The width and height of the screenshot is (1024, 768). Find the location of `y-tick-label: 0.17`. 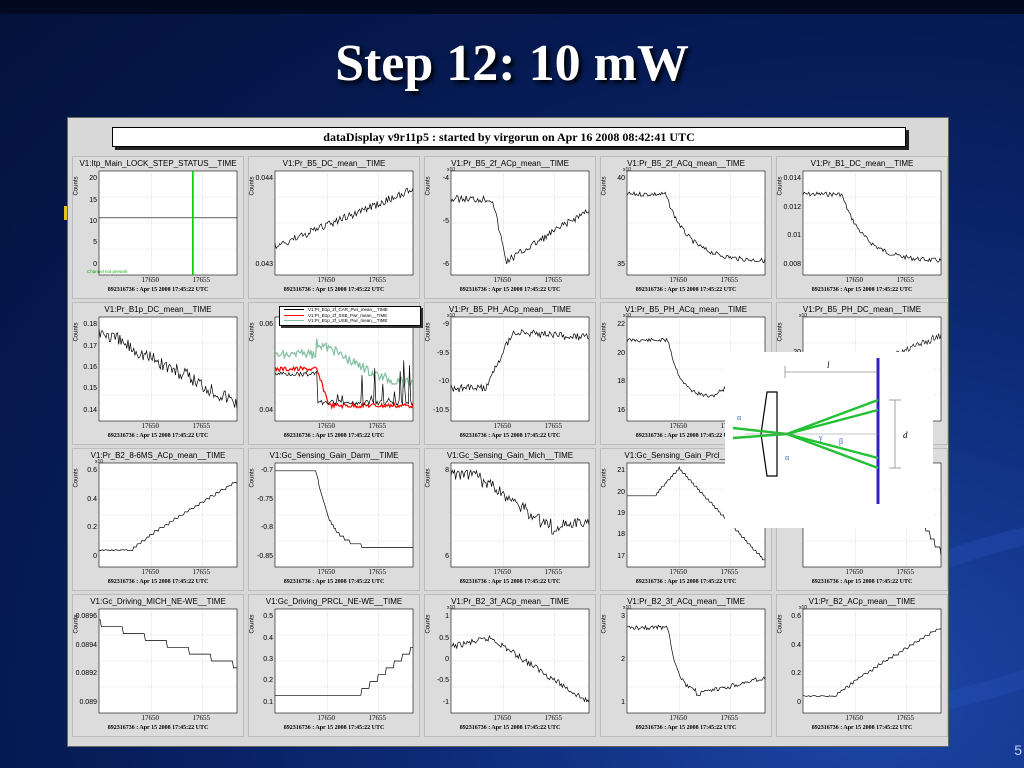

y-tick-label: 0.17 is located at coordinates (90, 346).